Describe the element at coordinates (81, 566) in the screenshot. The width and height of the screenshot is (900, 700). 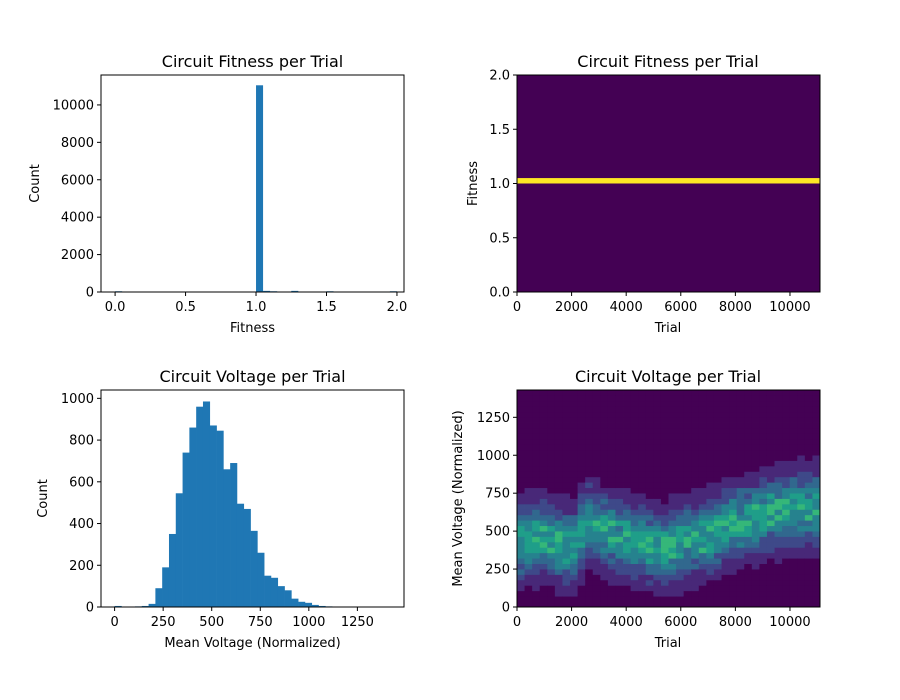
I see `y-tick-label: 200` at that location.